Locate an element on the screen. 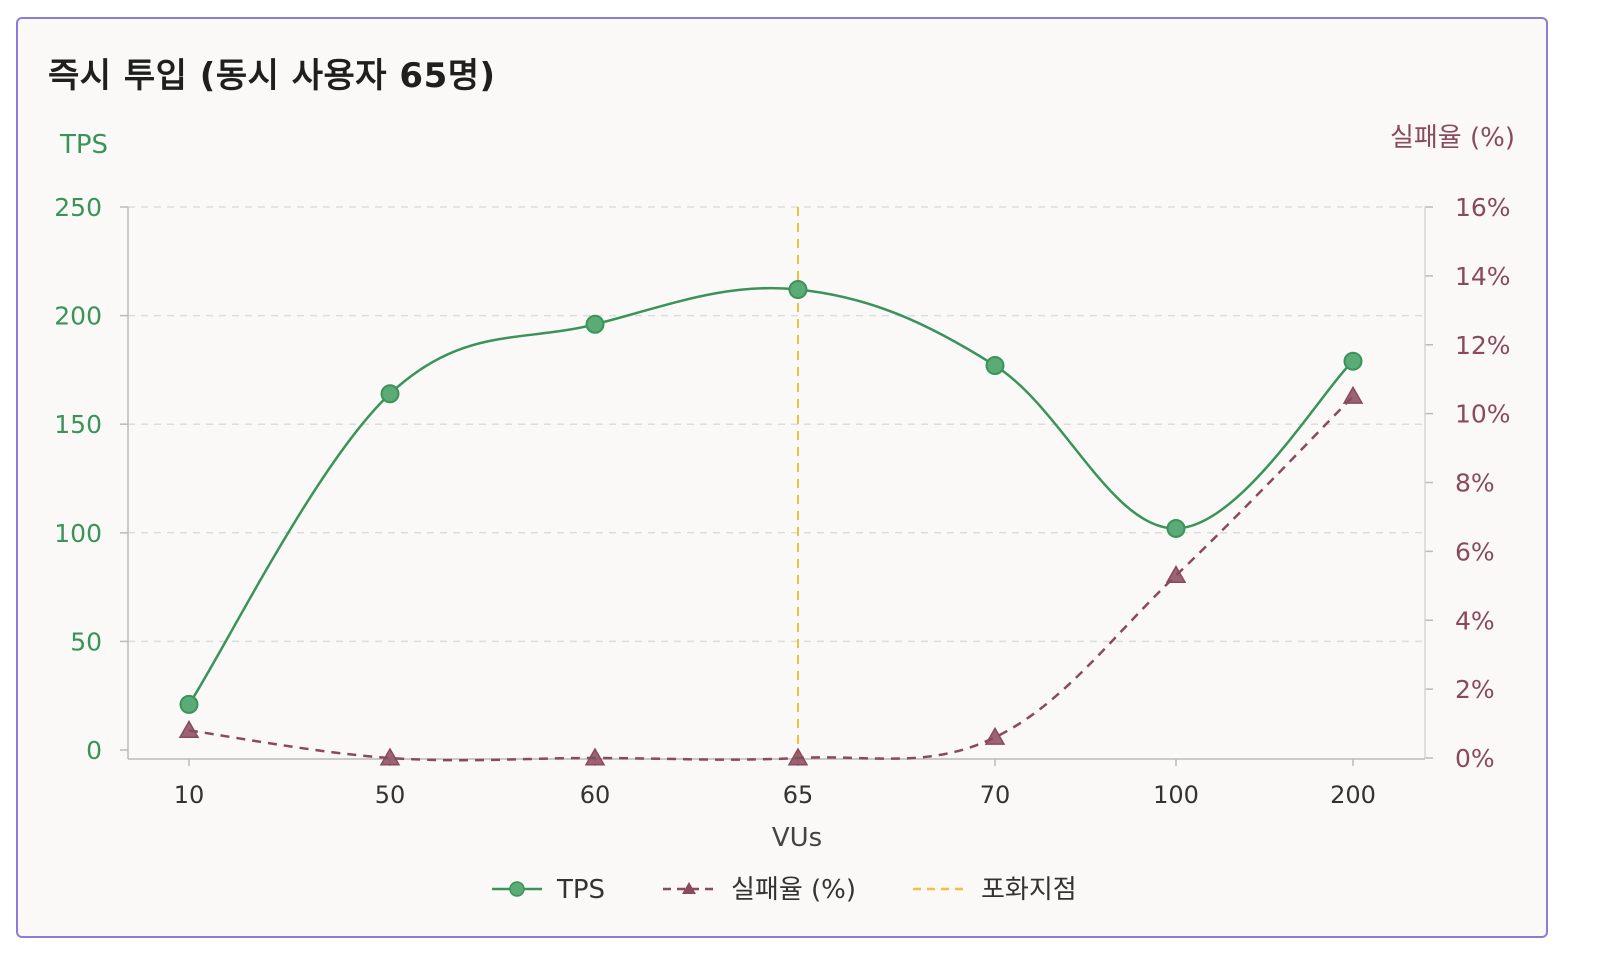  y2-tick-label: 6% is located at coordinates (1475, 551).